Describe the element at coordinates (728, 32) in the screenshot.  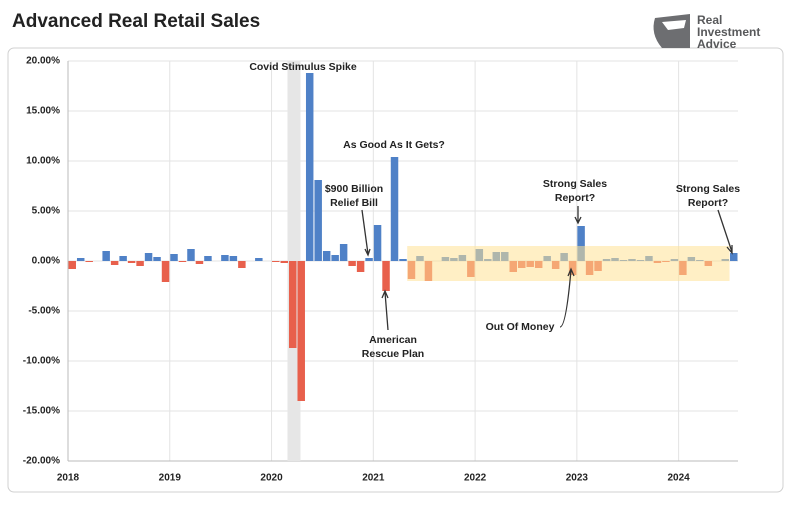
I see `logo-text: Investment` at that location.